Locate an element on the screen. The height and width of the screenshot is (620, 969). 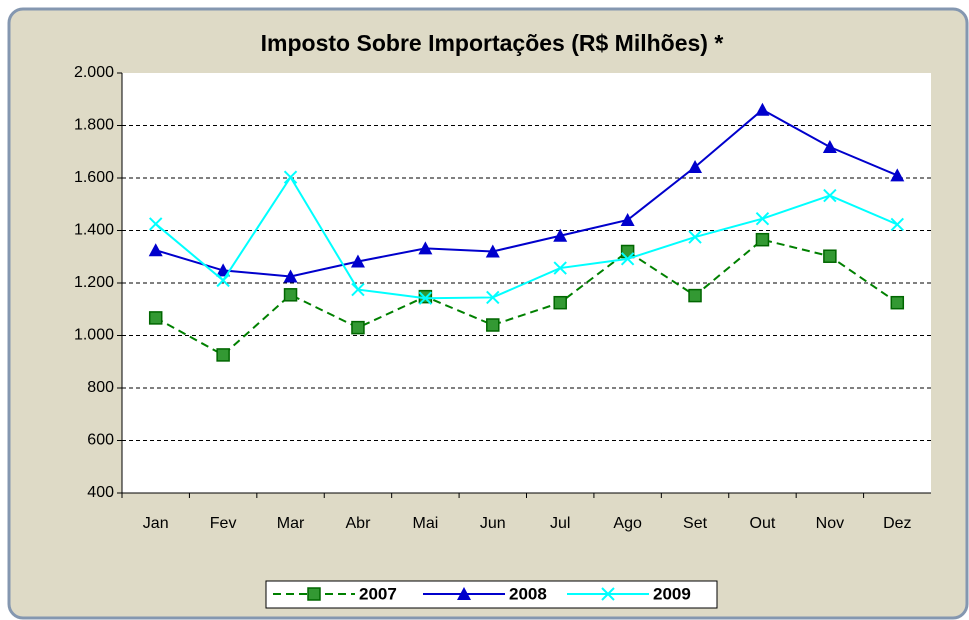
y-tick-label: 1.800 is located at coordinates (94, 125).